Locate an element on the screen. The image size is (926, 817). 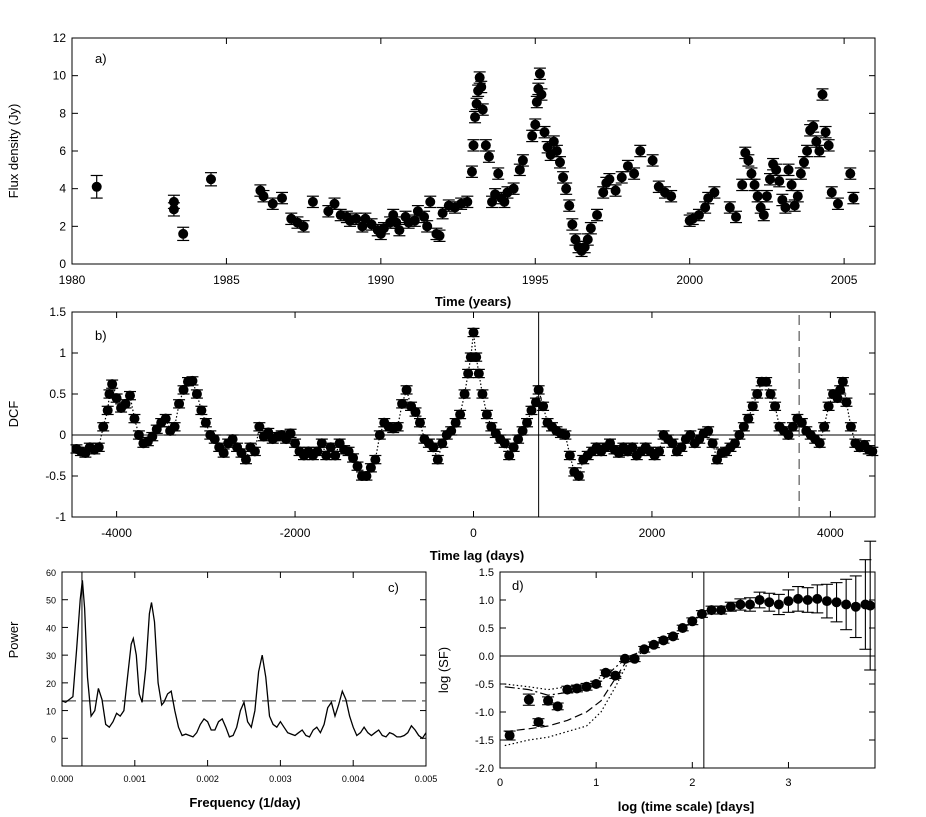
y-tick-label: -0.5 is located at coordinates (484, 685).